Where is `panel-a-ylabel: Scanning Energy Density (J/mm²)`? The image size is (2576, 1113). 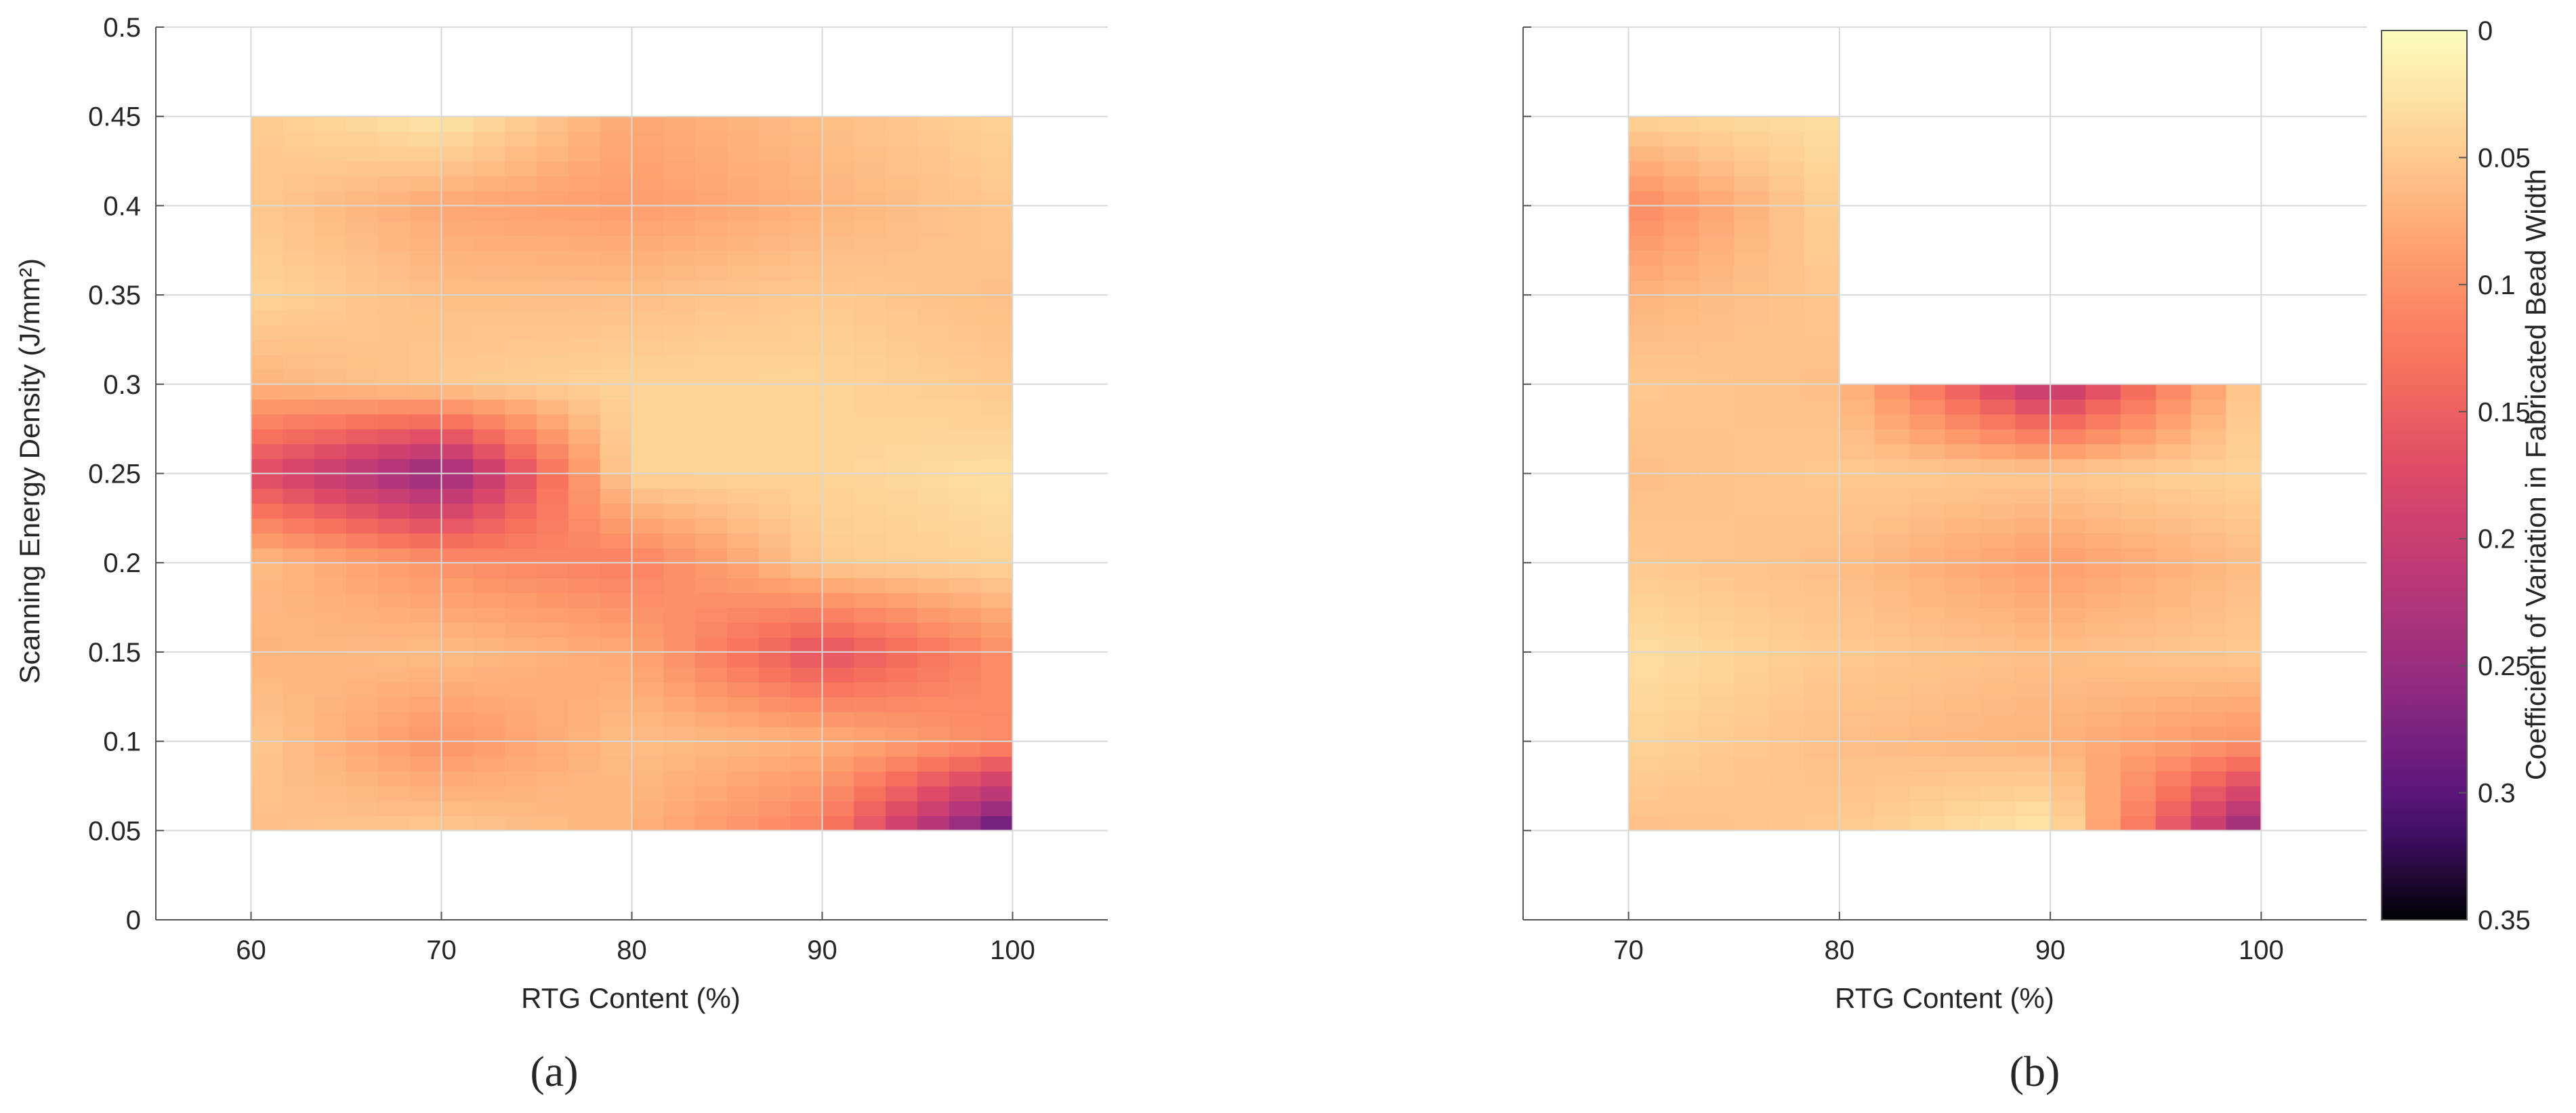 panel-a-ylabel: Scanning Energy Density (J/mm²) is located at coordinates (29, 471).